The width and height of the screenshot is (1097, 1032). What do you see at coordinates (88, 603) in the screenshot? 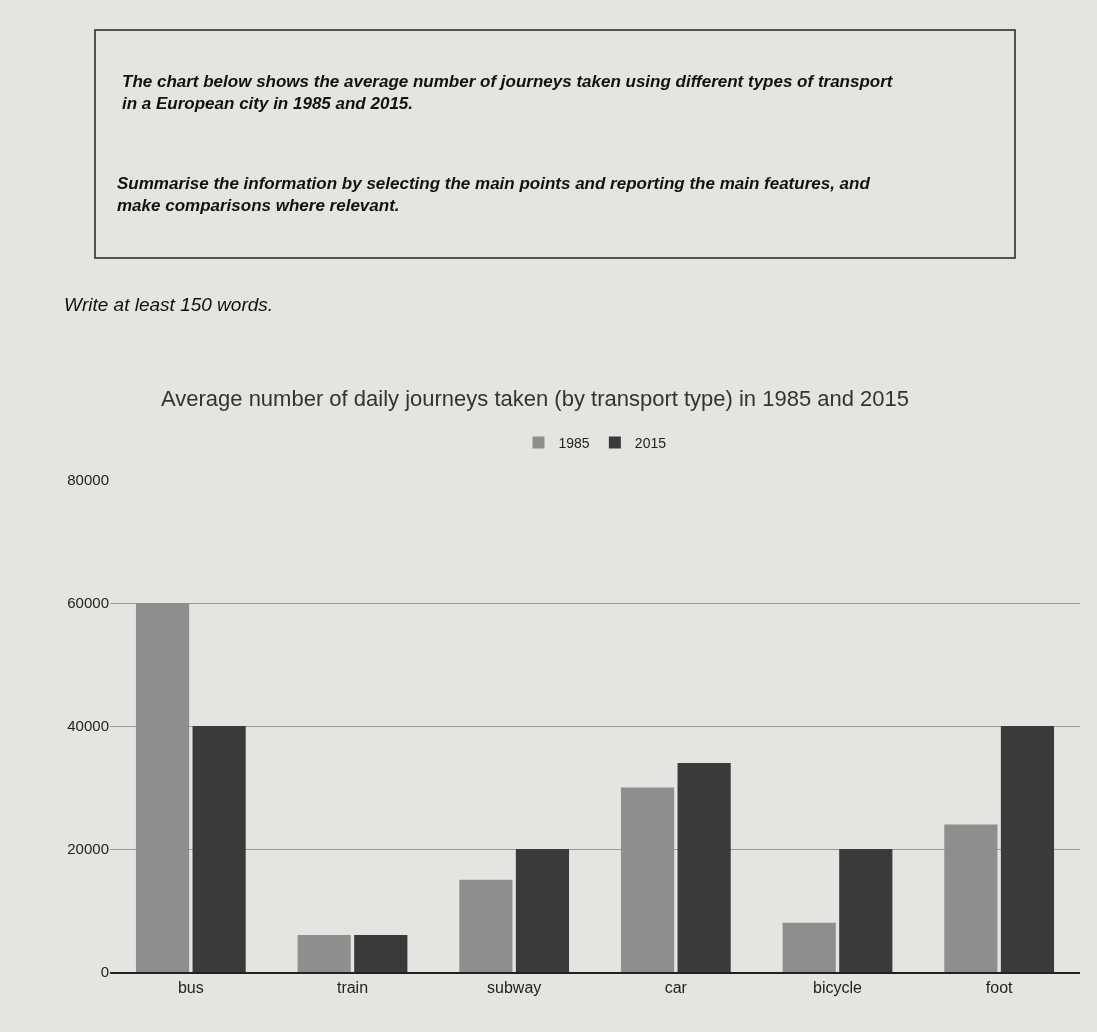
I see `y-tick-label: 60000` at bounding box center [88, 603].